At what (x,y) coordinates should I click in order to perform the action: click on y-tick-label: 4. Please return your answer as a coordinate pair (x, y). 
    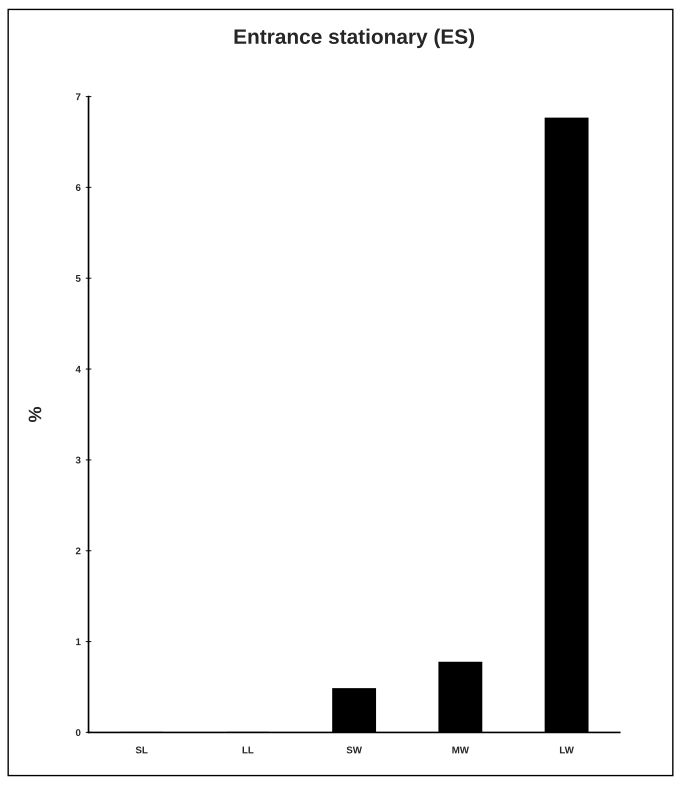
    Looking at the image, I should click on (78, 369).